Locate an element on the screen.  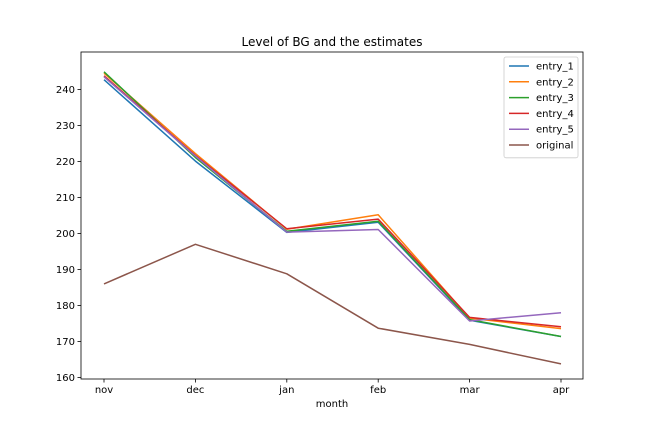
x-tick-label: mar is located at coordinates (470, 390).